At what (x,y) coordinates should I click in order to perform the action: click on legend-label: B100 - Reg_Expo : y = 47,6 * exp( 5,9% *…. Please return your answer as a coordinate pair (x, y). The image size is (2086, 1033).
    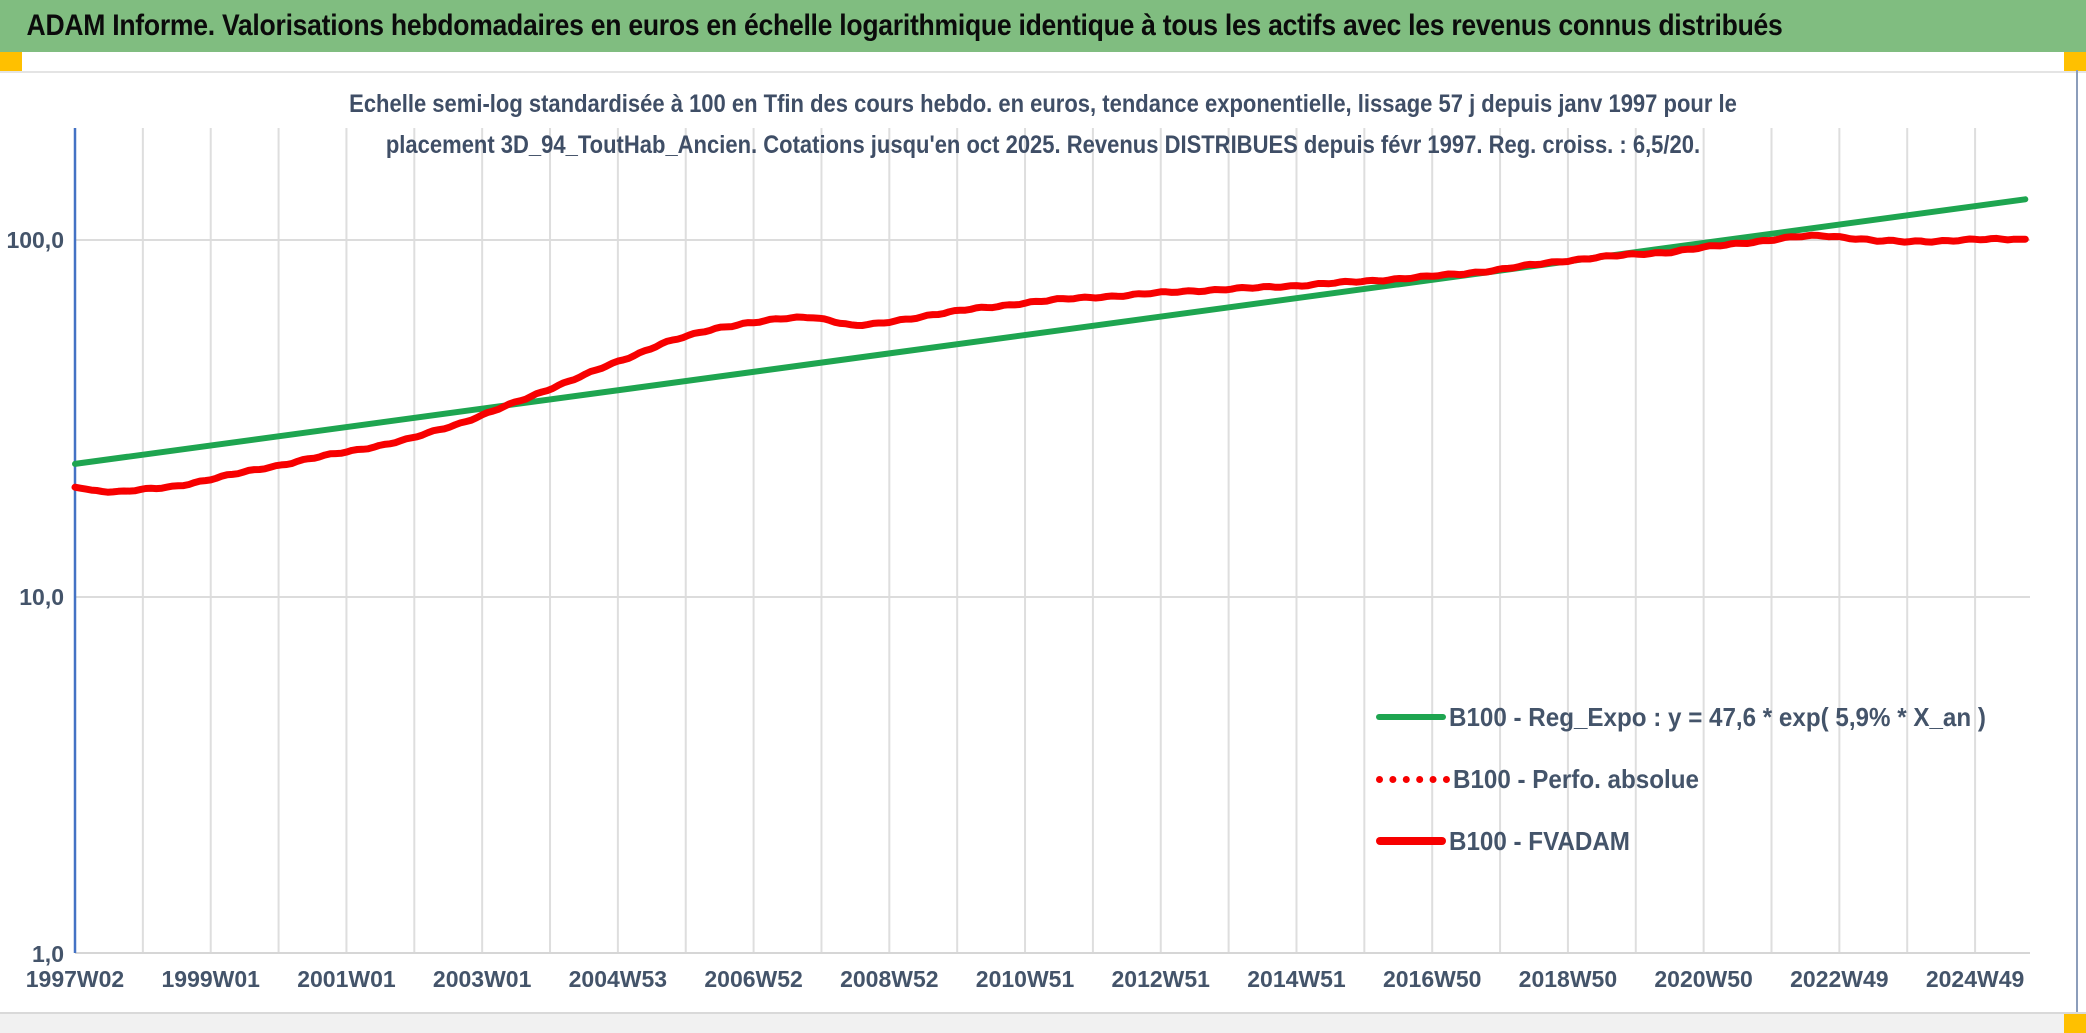
    Looking at the image, I should click on (1717, 716).